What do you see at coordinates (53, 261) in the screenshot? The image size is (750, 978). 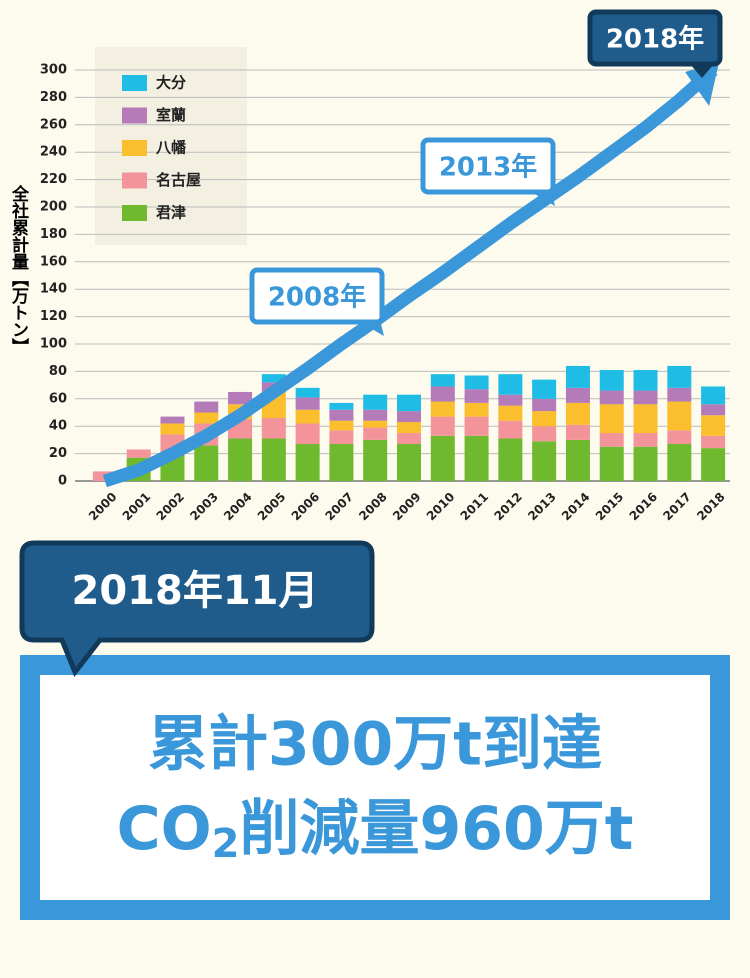 I see `y-tick-label: 160` at bounding box center [53, 261].